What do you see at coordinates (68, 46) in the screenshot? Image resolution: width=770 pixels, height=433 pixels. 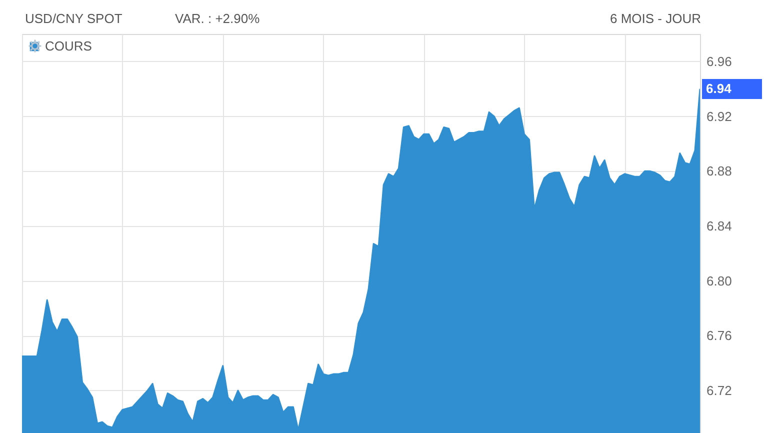 I see `legend-label: COURS` at bounding box center [68, 46].